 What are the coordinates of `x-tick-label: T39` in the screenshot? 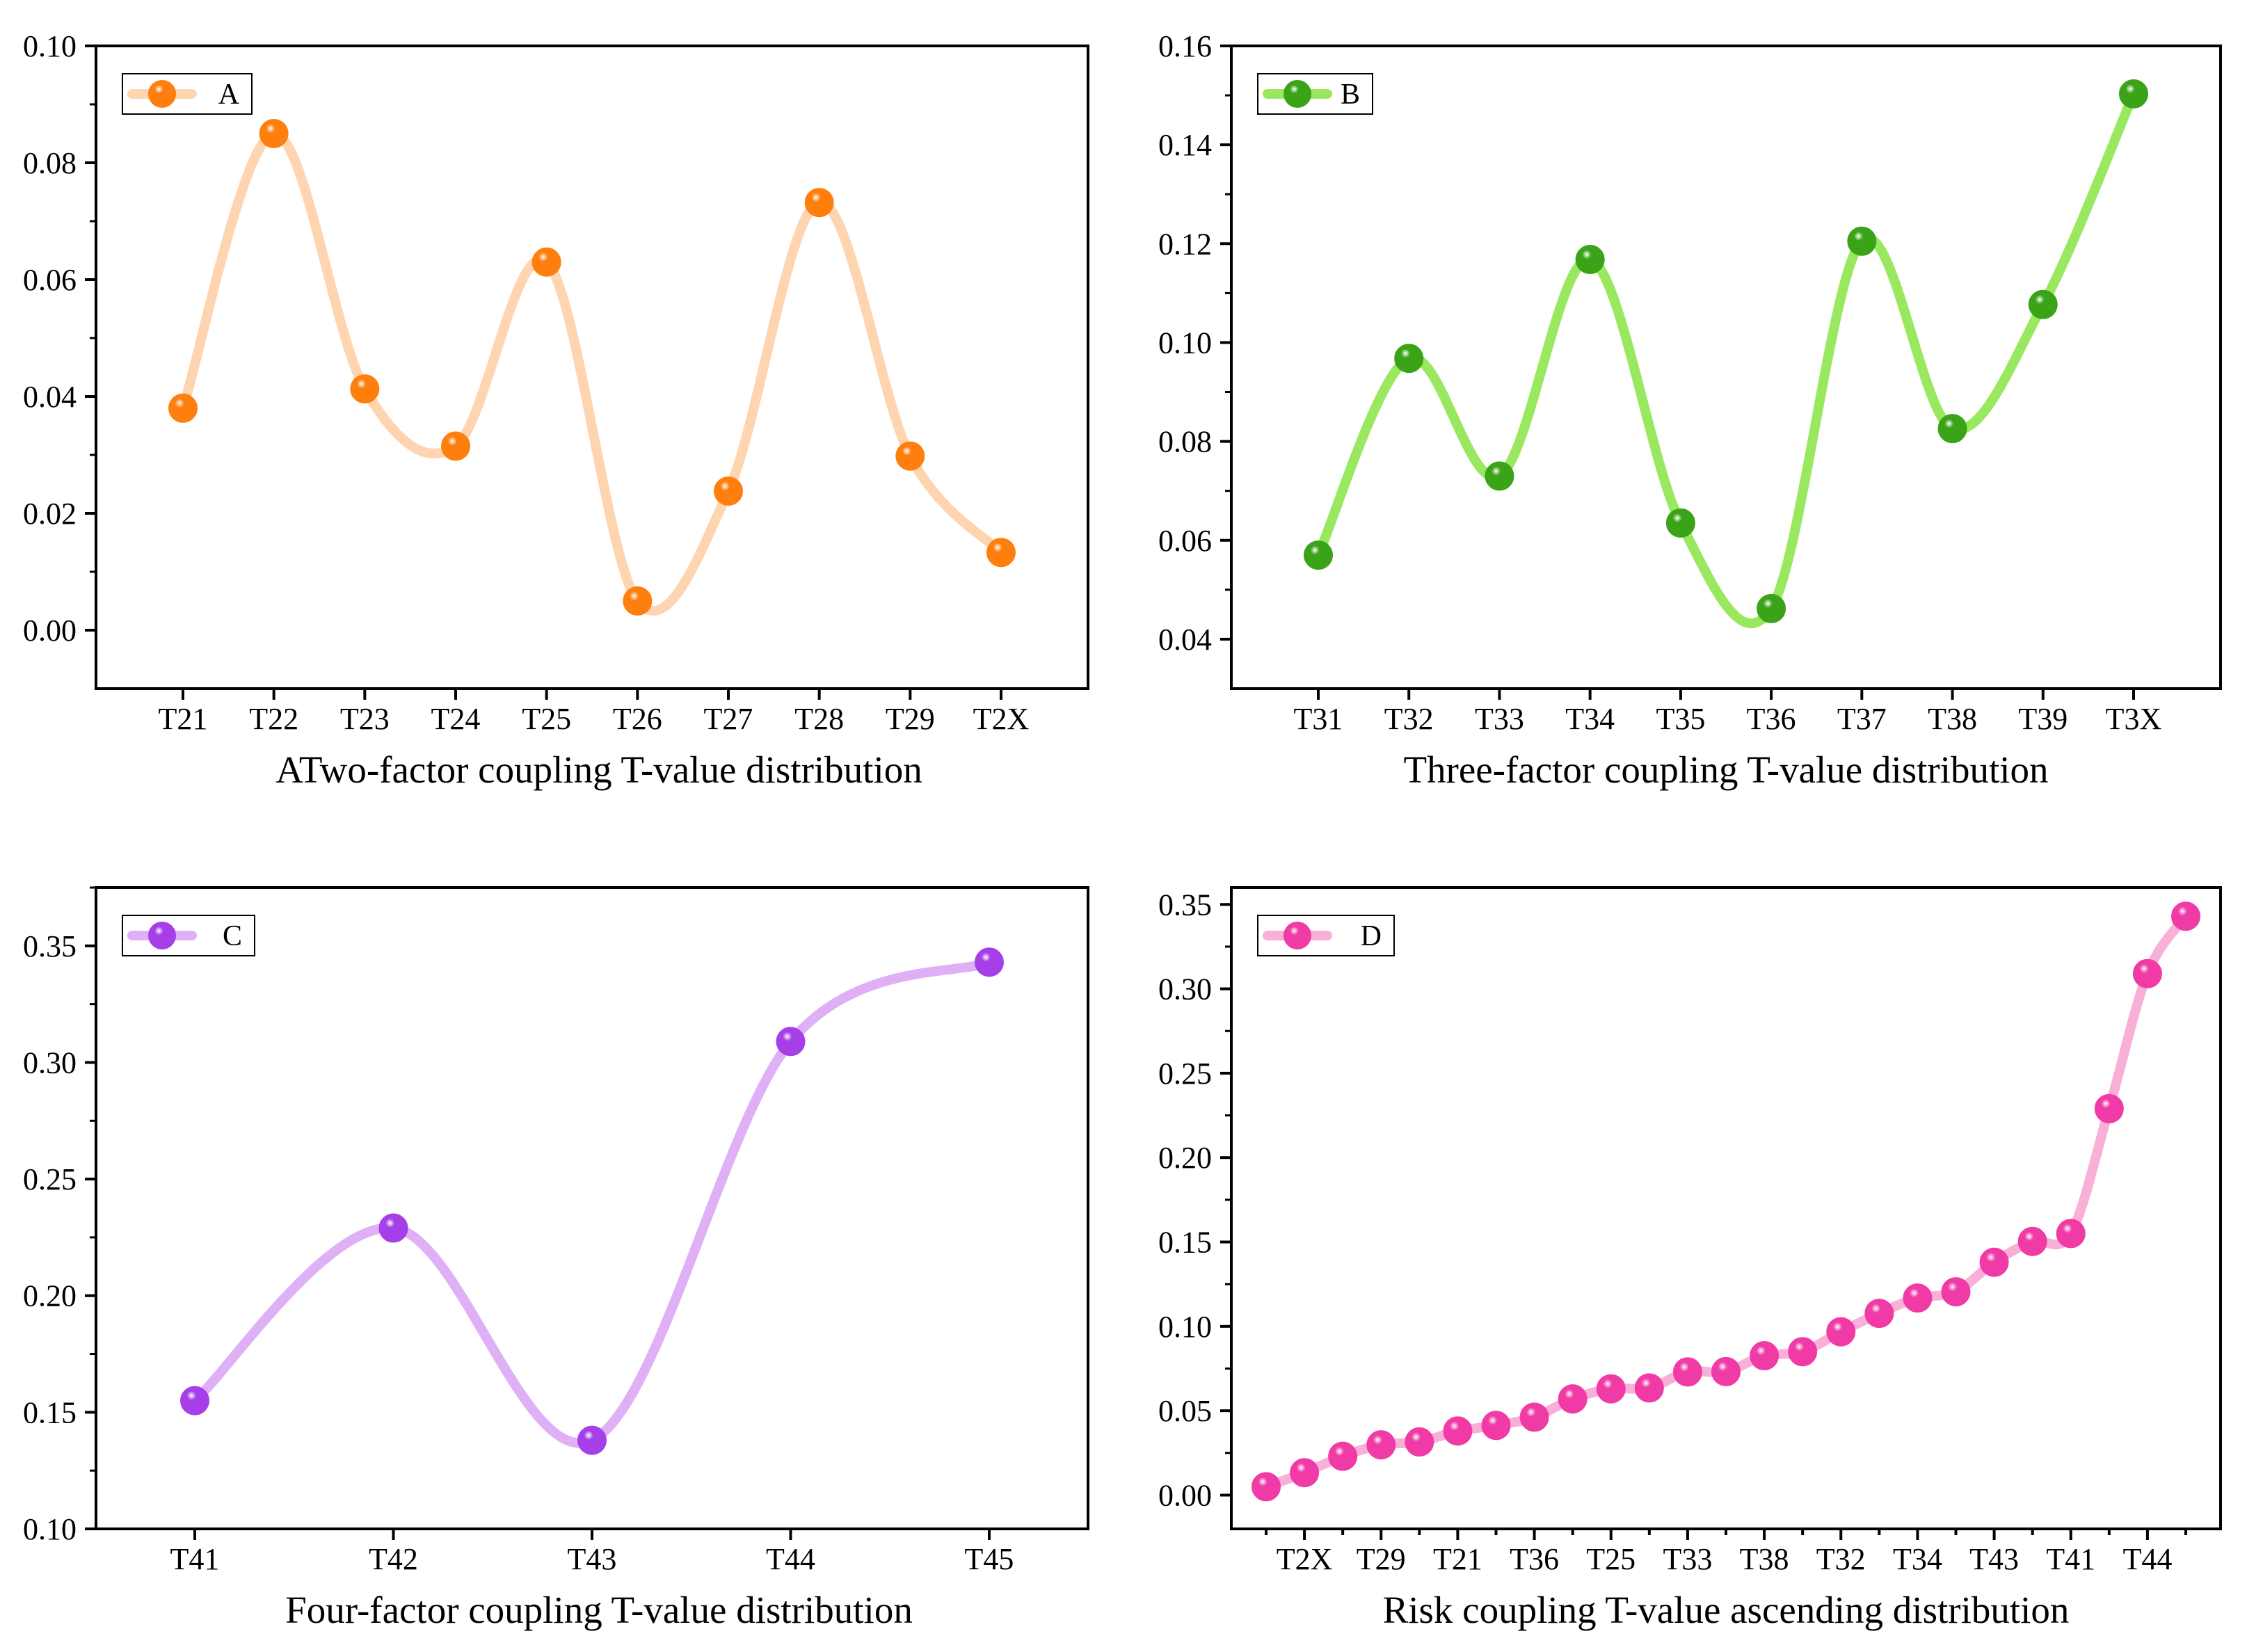 It's located at (2043, 719).